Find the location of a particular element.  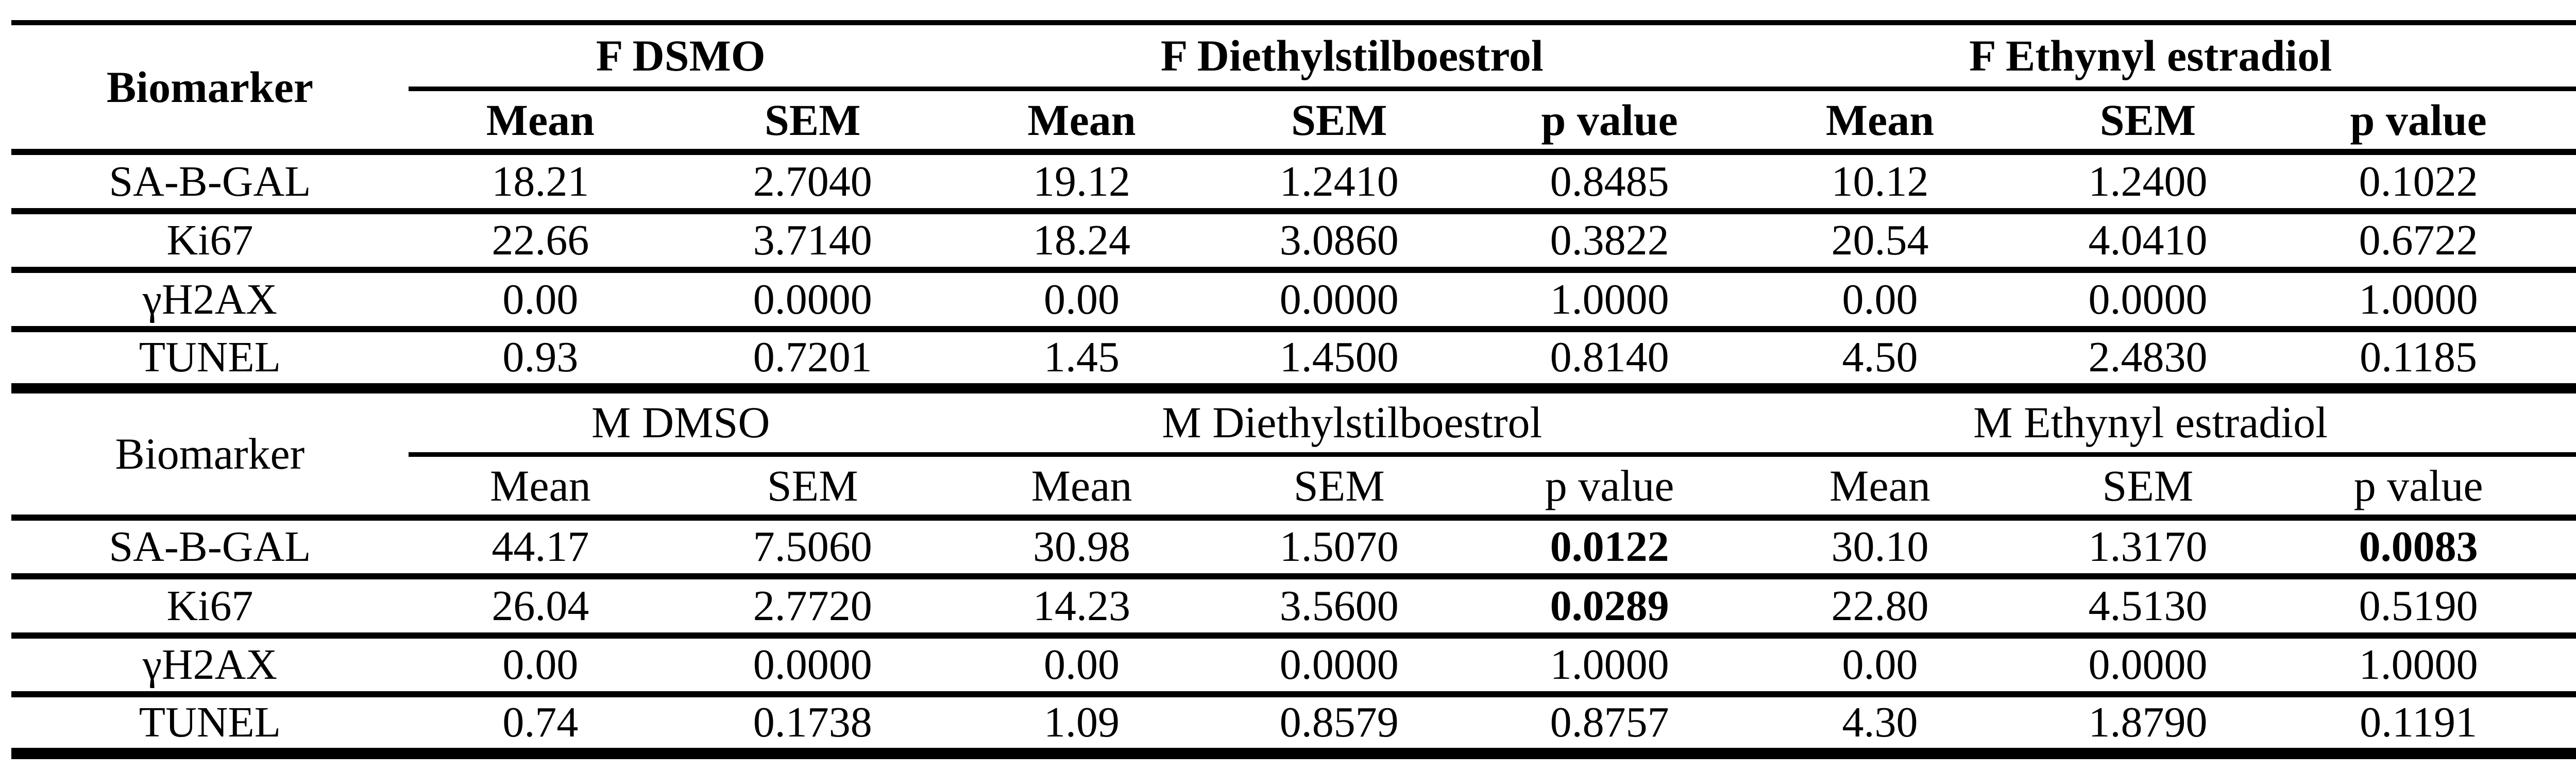

cell-value: 14.23 is located at coordinates (1082, 607).